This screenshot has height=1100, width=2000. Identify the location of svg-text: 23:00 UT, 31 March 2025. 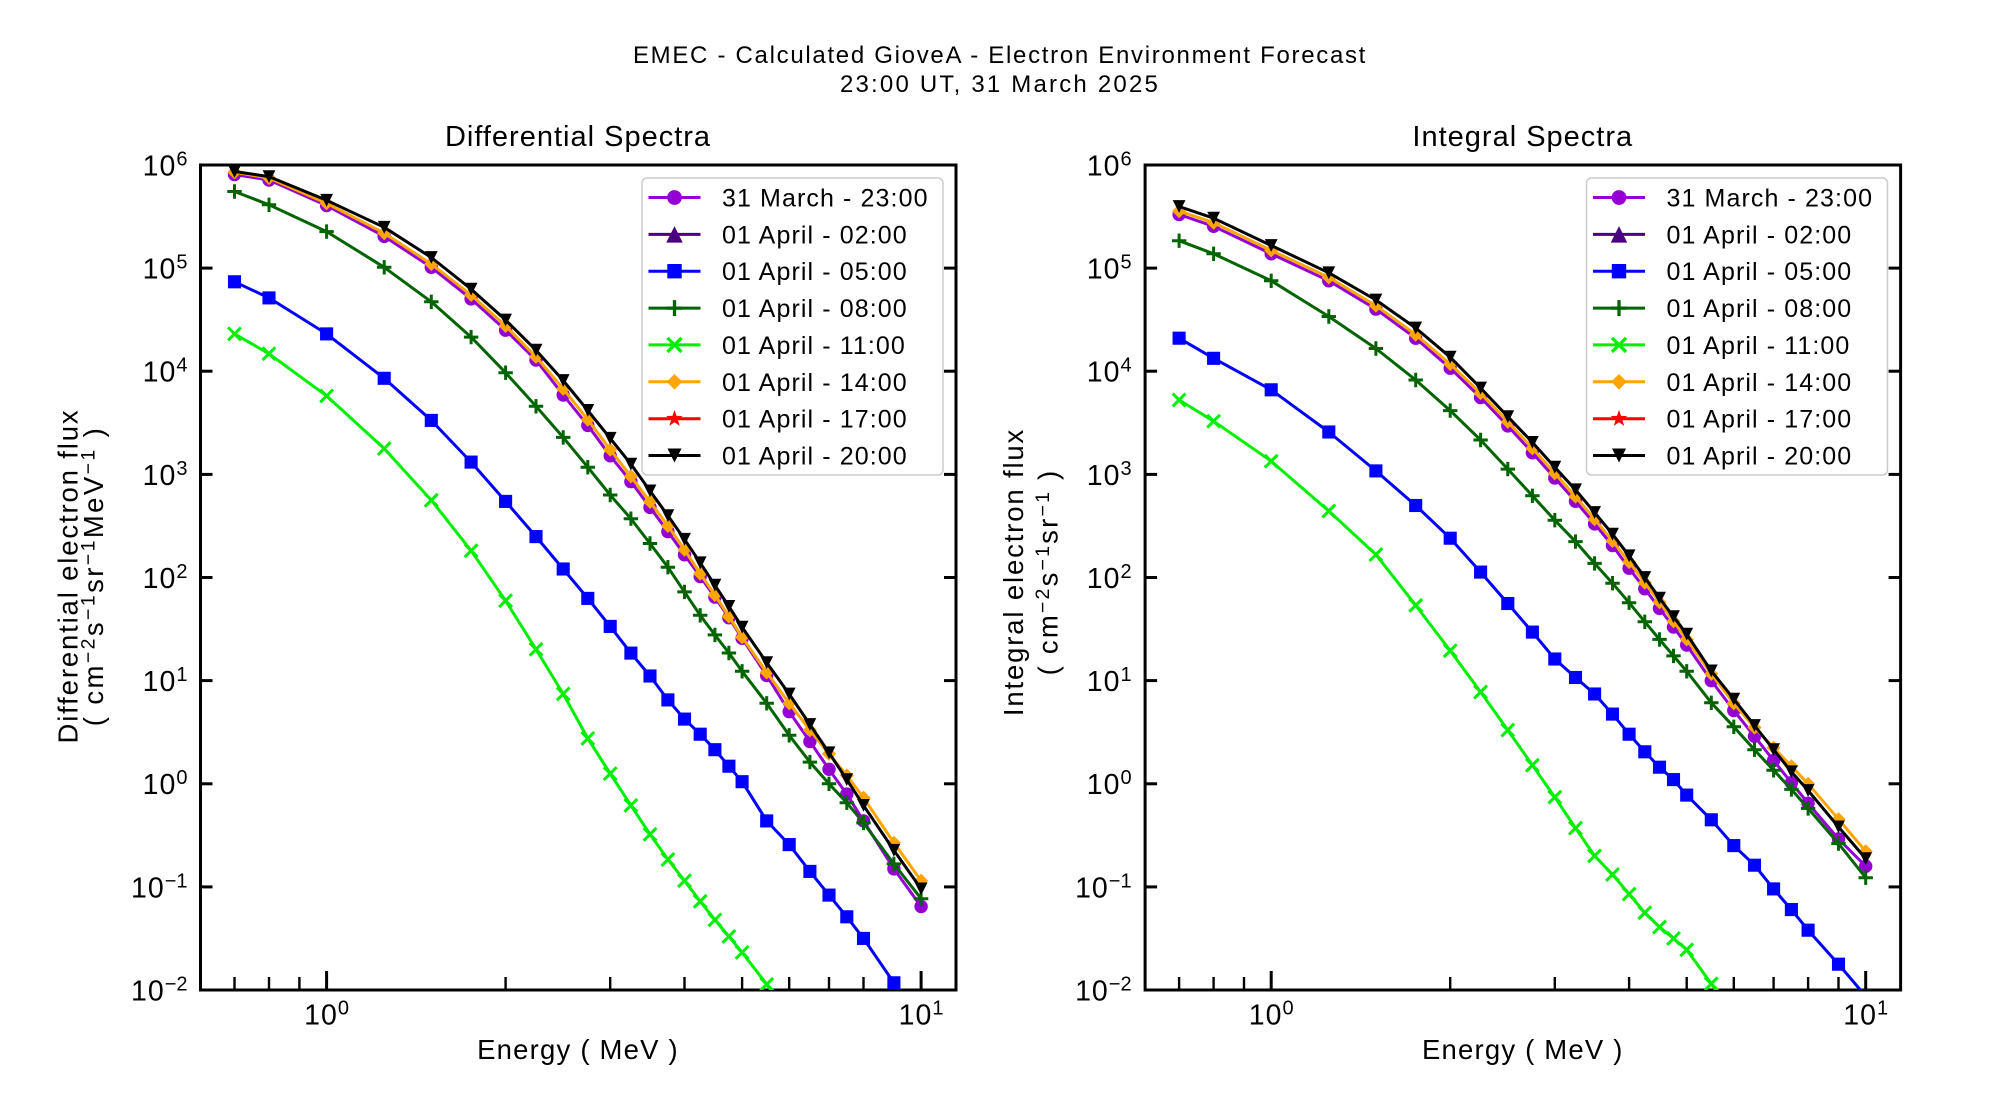
(1000, 84).